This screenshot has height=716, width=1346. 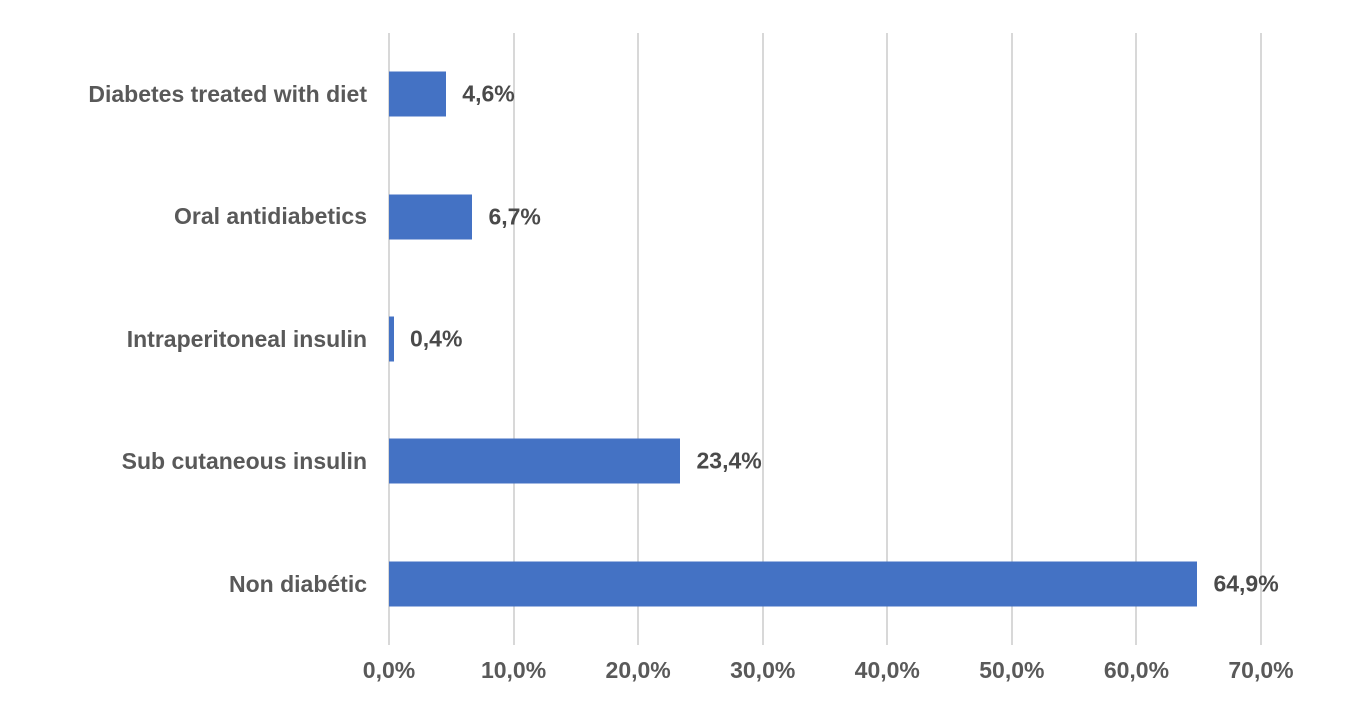 I want to click on bar-row: 6,7%, so click(x=825, y=216).